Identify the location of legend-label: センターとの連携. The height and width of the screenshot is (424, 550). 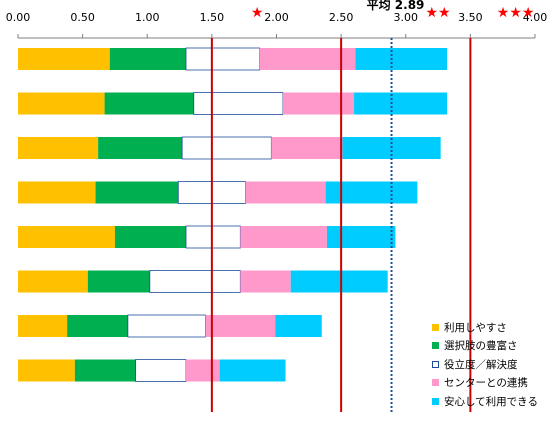
(486, 383).